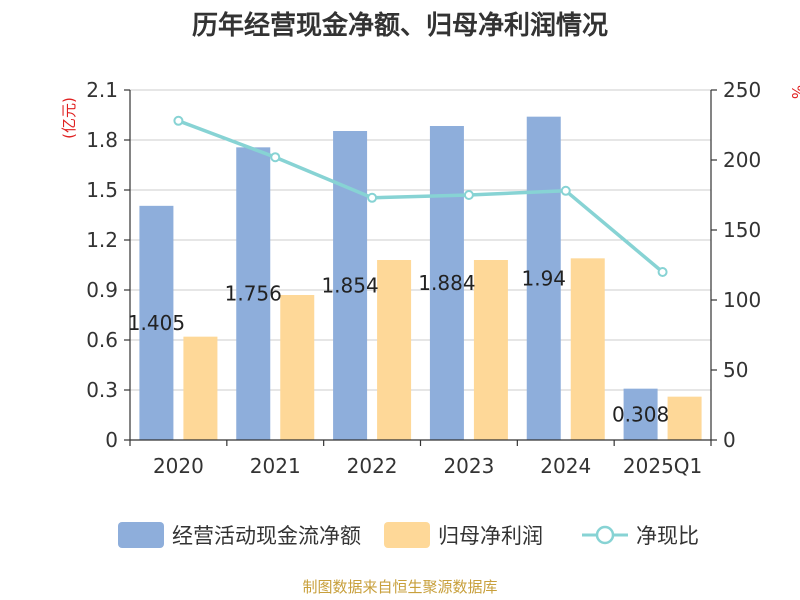 This screenshot has height=600, width=800. What do you see at coordinates (742, 160) in the screenshot?
I see `right-tick-label: 200` at bounding box center [742, 160].